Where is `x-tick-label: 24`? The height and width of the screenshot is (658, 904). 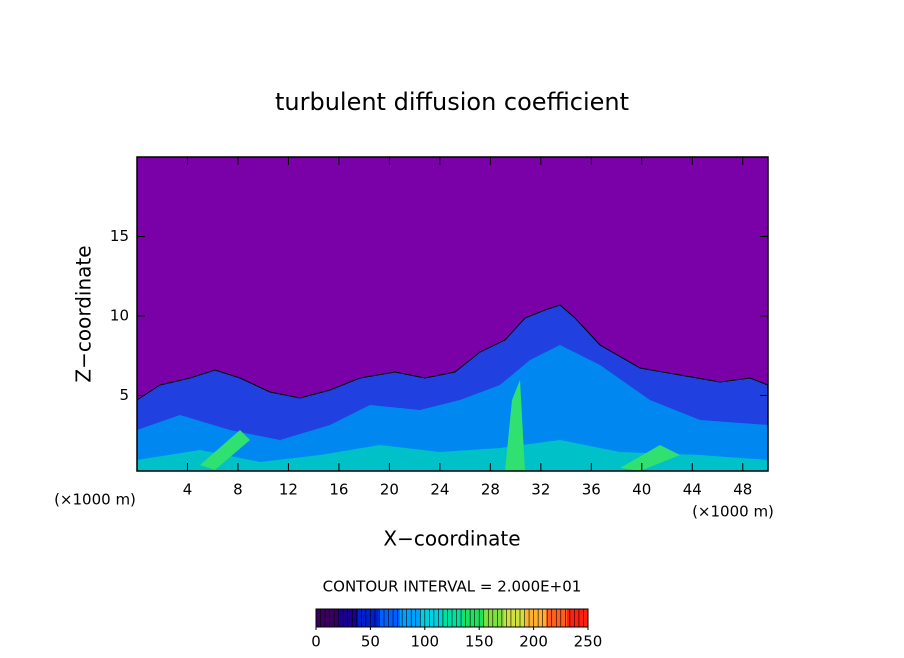 x-tick-label: 24 is located at coordinates (439, 490).